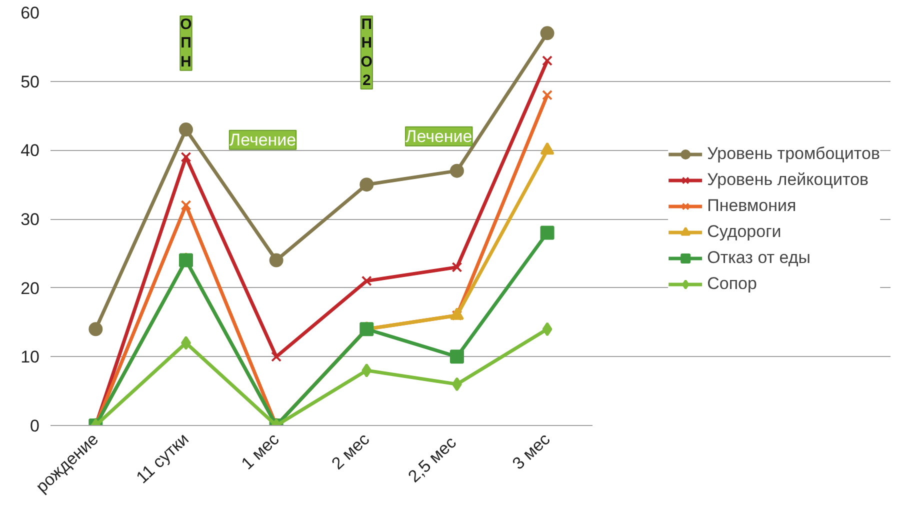  I want to click on y-tick-label: 60, so click(30, 13).